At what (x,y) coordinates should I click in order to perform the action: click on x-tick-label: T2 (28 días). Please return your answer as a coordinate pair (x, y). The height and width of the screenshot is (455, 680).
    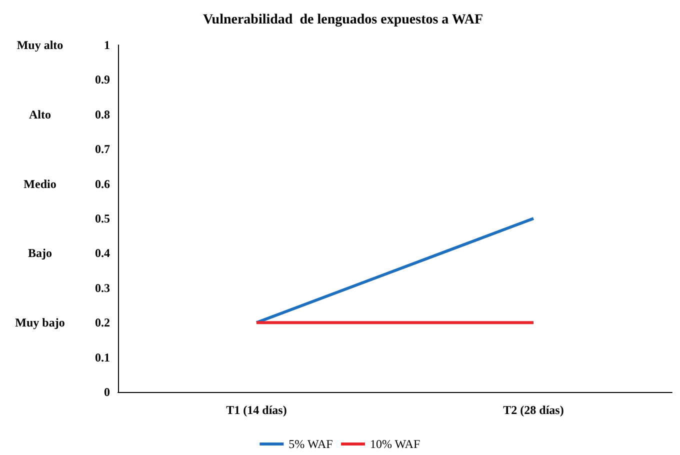
    Looking at the image, I should click on (533, 410).